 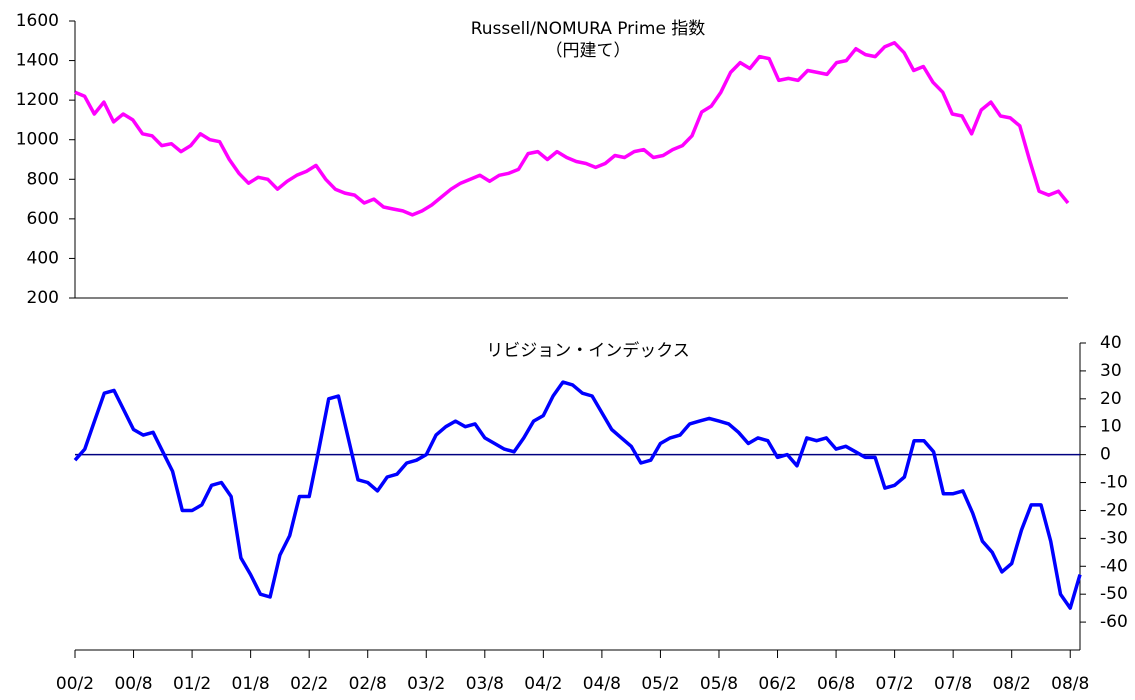 What do you see at coordinates (309, 684) in the screenshot?
I see `x-tick-label: 02/2` at bounding box center [309, 684].